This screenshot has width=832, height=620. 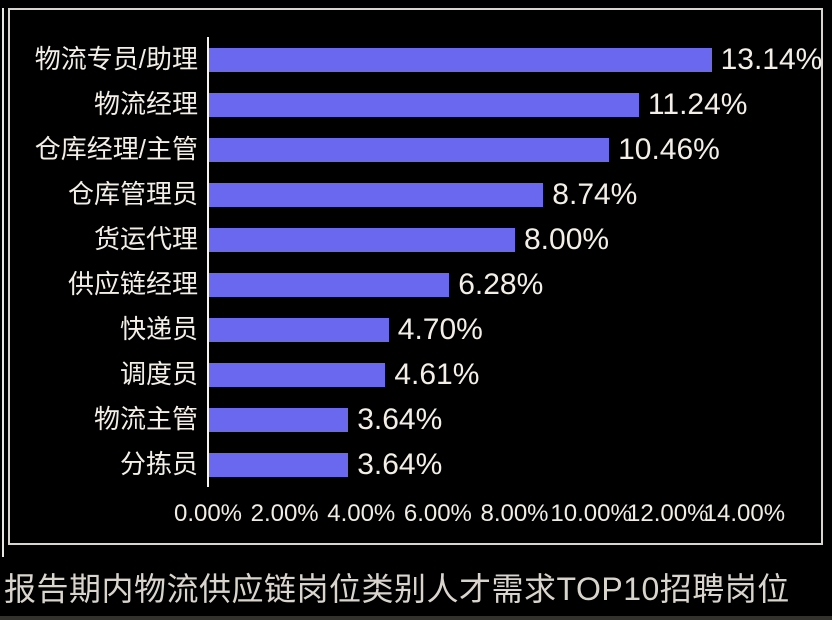 I want to click on category-label: 供应链经理, so click(x=132, y=284).